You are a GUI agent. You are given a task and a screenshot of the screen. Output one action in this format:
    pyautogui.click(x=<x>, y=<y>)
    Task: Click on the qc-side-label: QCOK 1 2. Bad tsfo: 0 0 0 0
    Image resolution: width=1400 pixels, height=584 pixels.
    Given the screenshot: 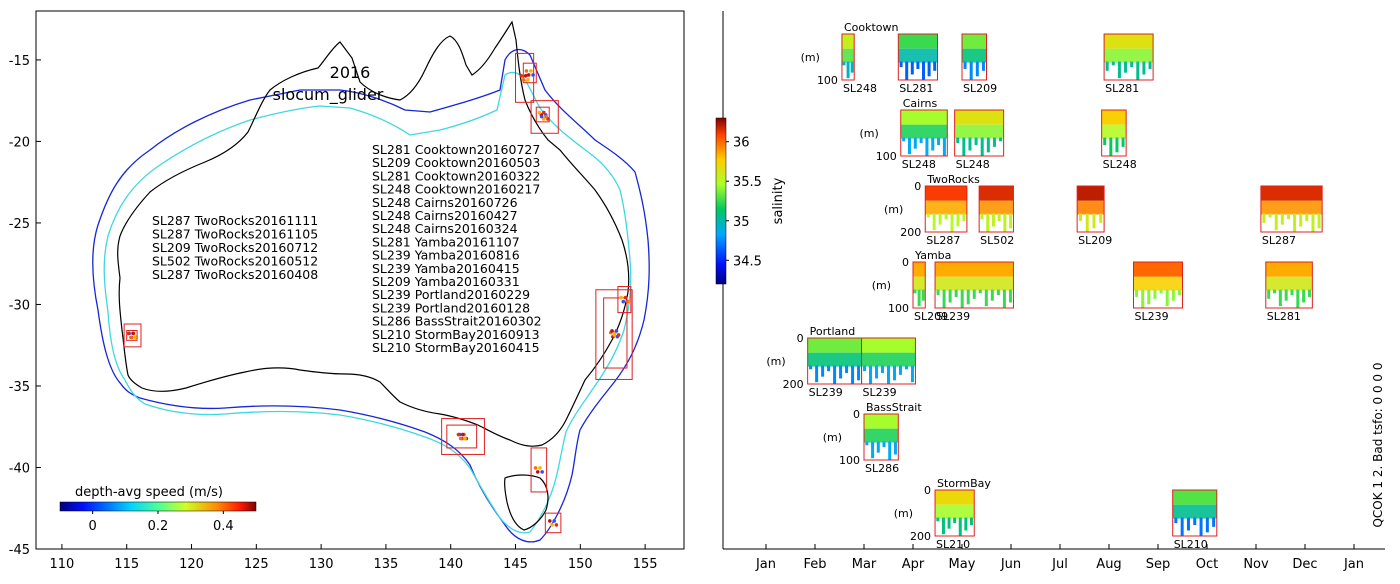 What is the action you would take?
    pyautogui.click(x=1378, y=444)
    